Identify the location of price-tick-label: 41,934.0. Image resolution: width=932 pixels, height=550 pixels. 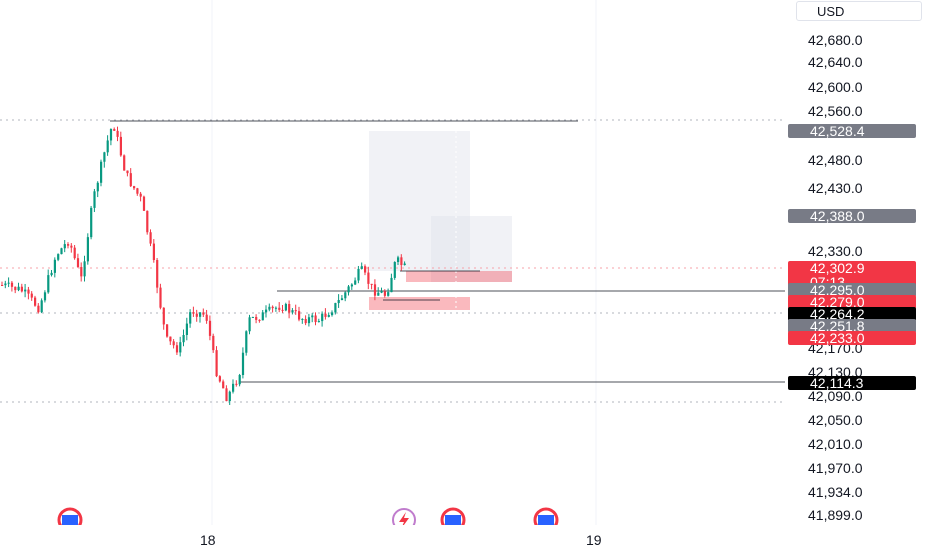
(835, 492).